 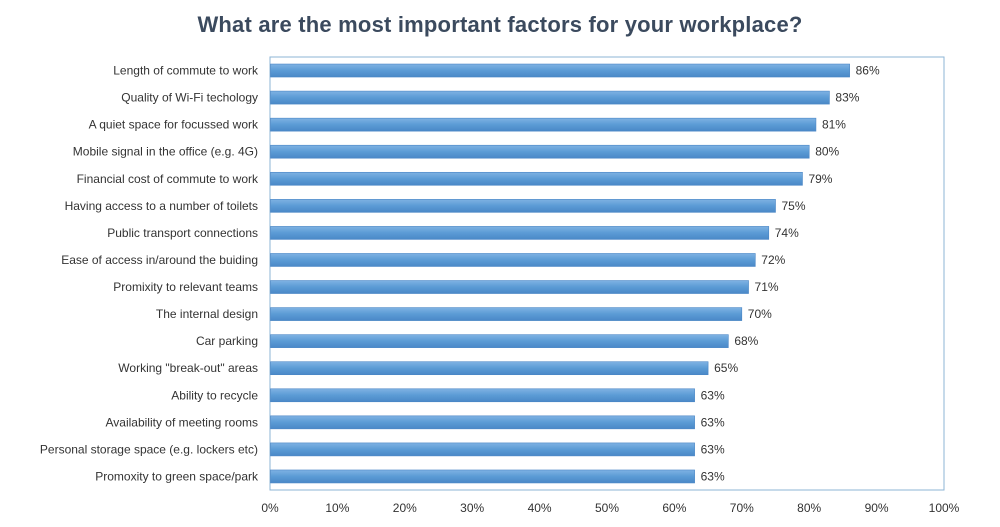 I want to click on x-tick-label: 70%, so click(x=742, y=508).